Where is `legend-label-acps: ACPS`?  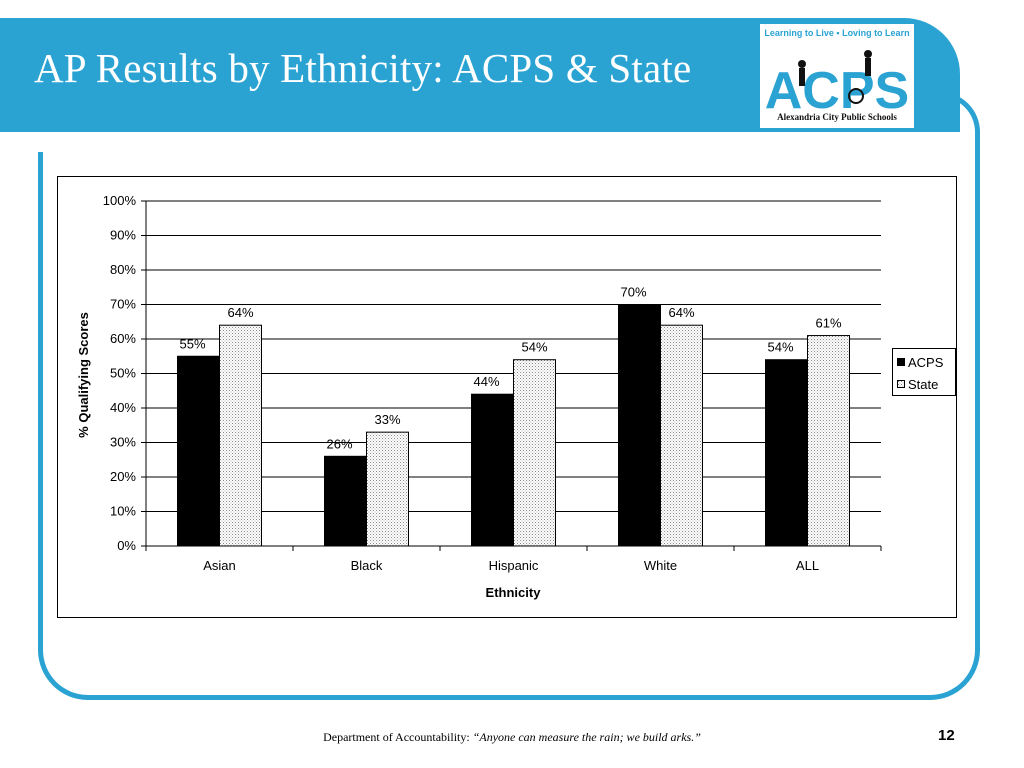 legend-label-acps: ACPS is located at coordinates (926, 362).